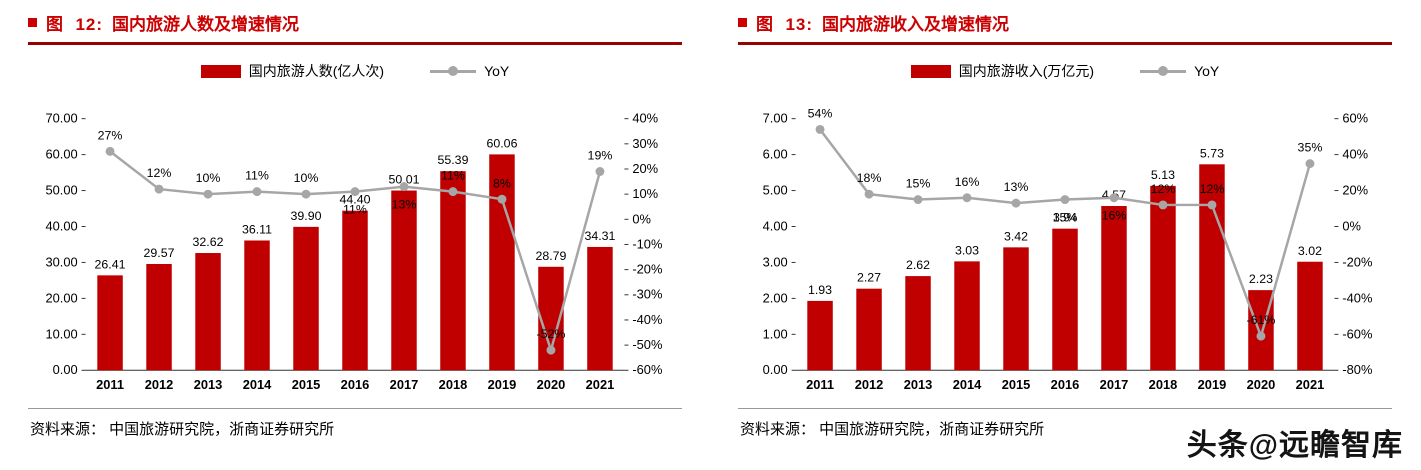  What do you see at coordinates (645, 168) in the screenshot?
I see `right-axis-label: 20%` at bounding box center [645, 168].